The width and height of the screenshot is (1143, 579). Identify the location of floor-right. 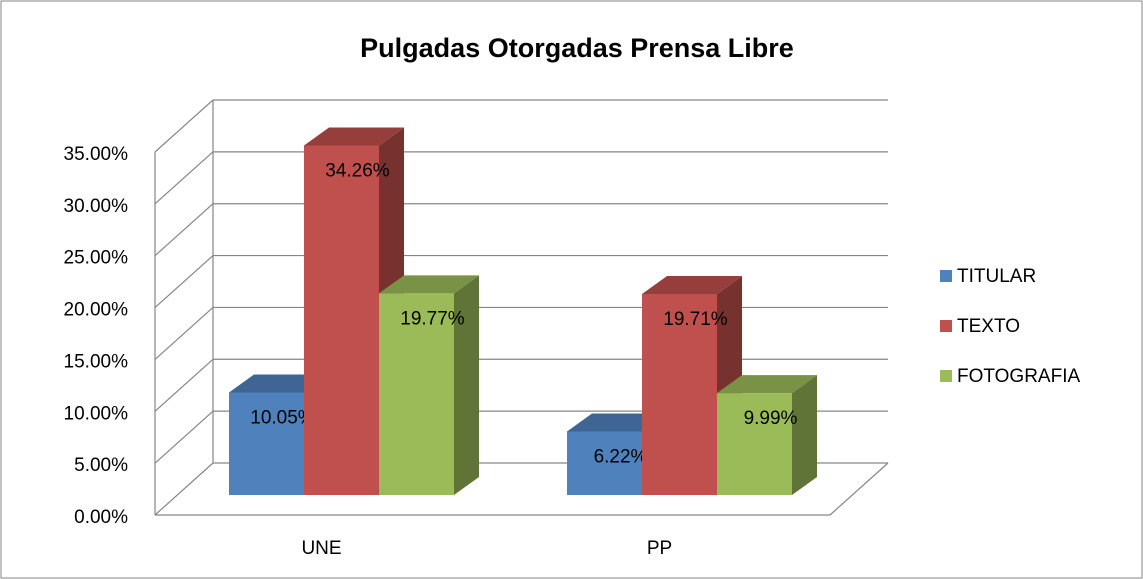
(859, 489).